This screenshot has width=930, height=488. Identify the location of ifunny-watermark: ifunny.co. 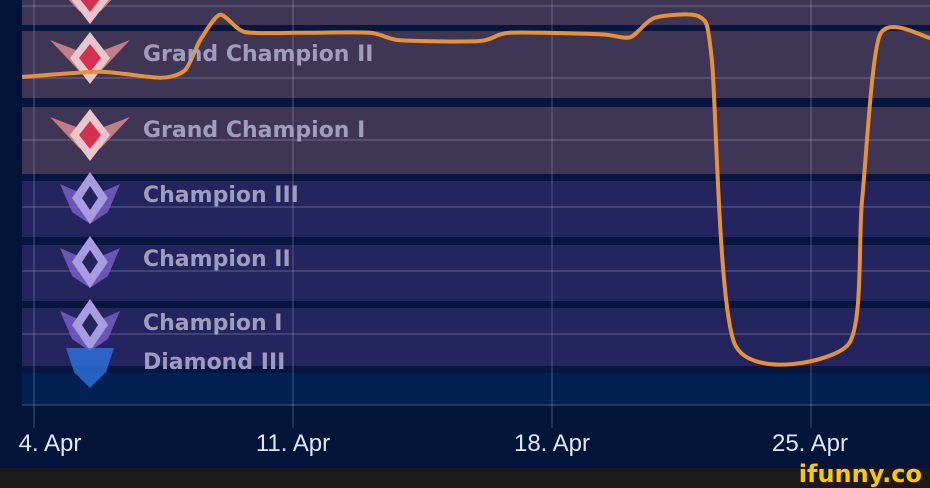
(860, 474).